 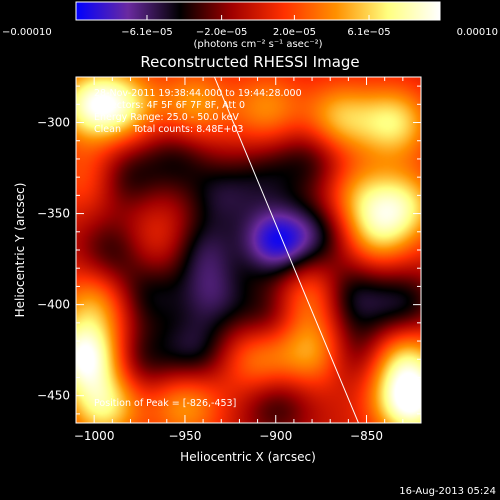 What do you see at coordinates (53, 396) in the screenshot?
I see `y-tick-label: −450` at bounding box center [53, 396].